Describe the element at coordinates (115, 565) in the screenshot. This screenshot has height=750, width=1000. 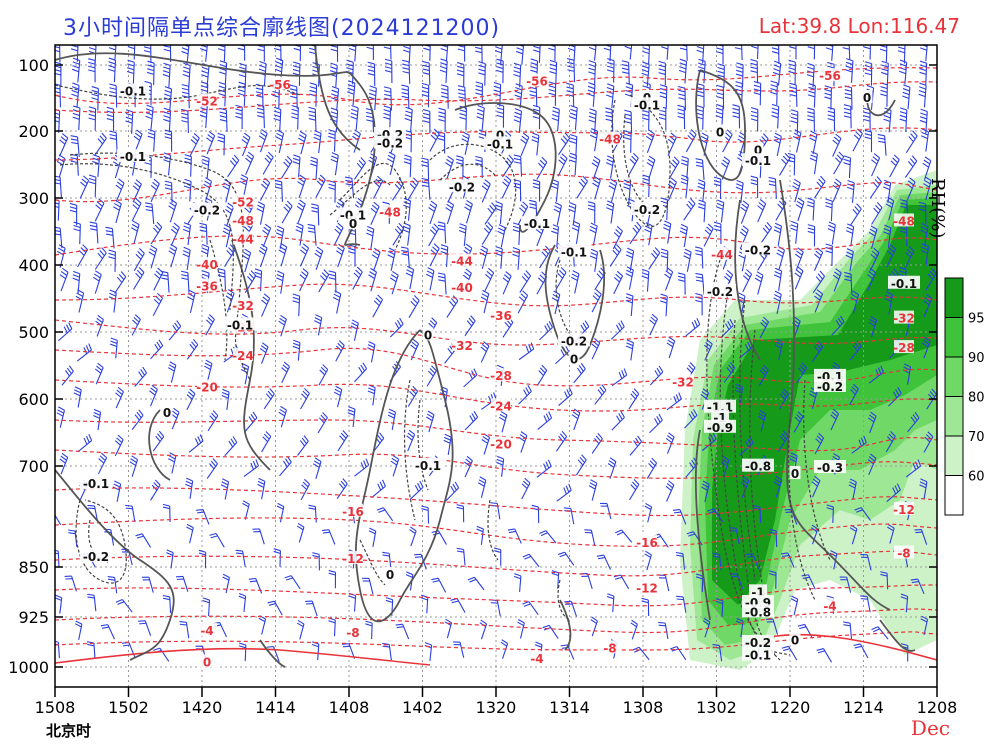
I see `w-zero-contour` at that location.